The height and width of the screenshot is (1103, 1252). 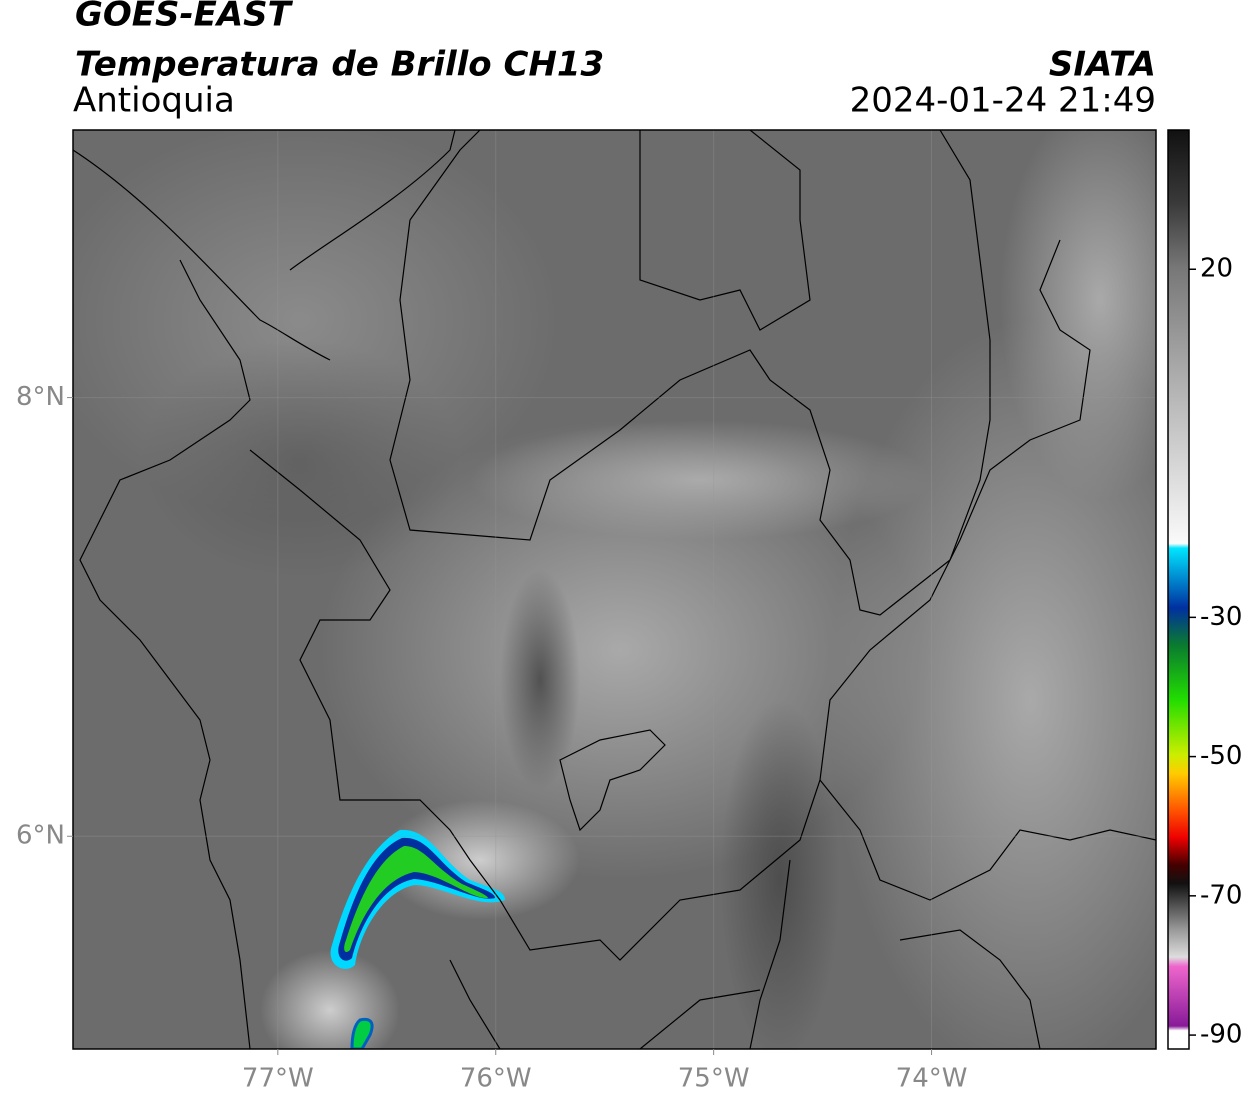 What do you see at coordinates (1221, 1035) in the screenshot?
I see `colorbar-tick-label: -90` at bounding box center [1221, 1035].